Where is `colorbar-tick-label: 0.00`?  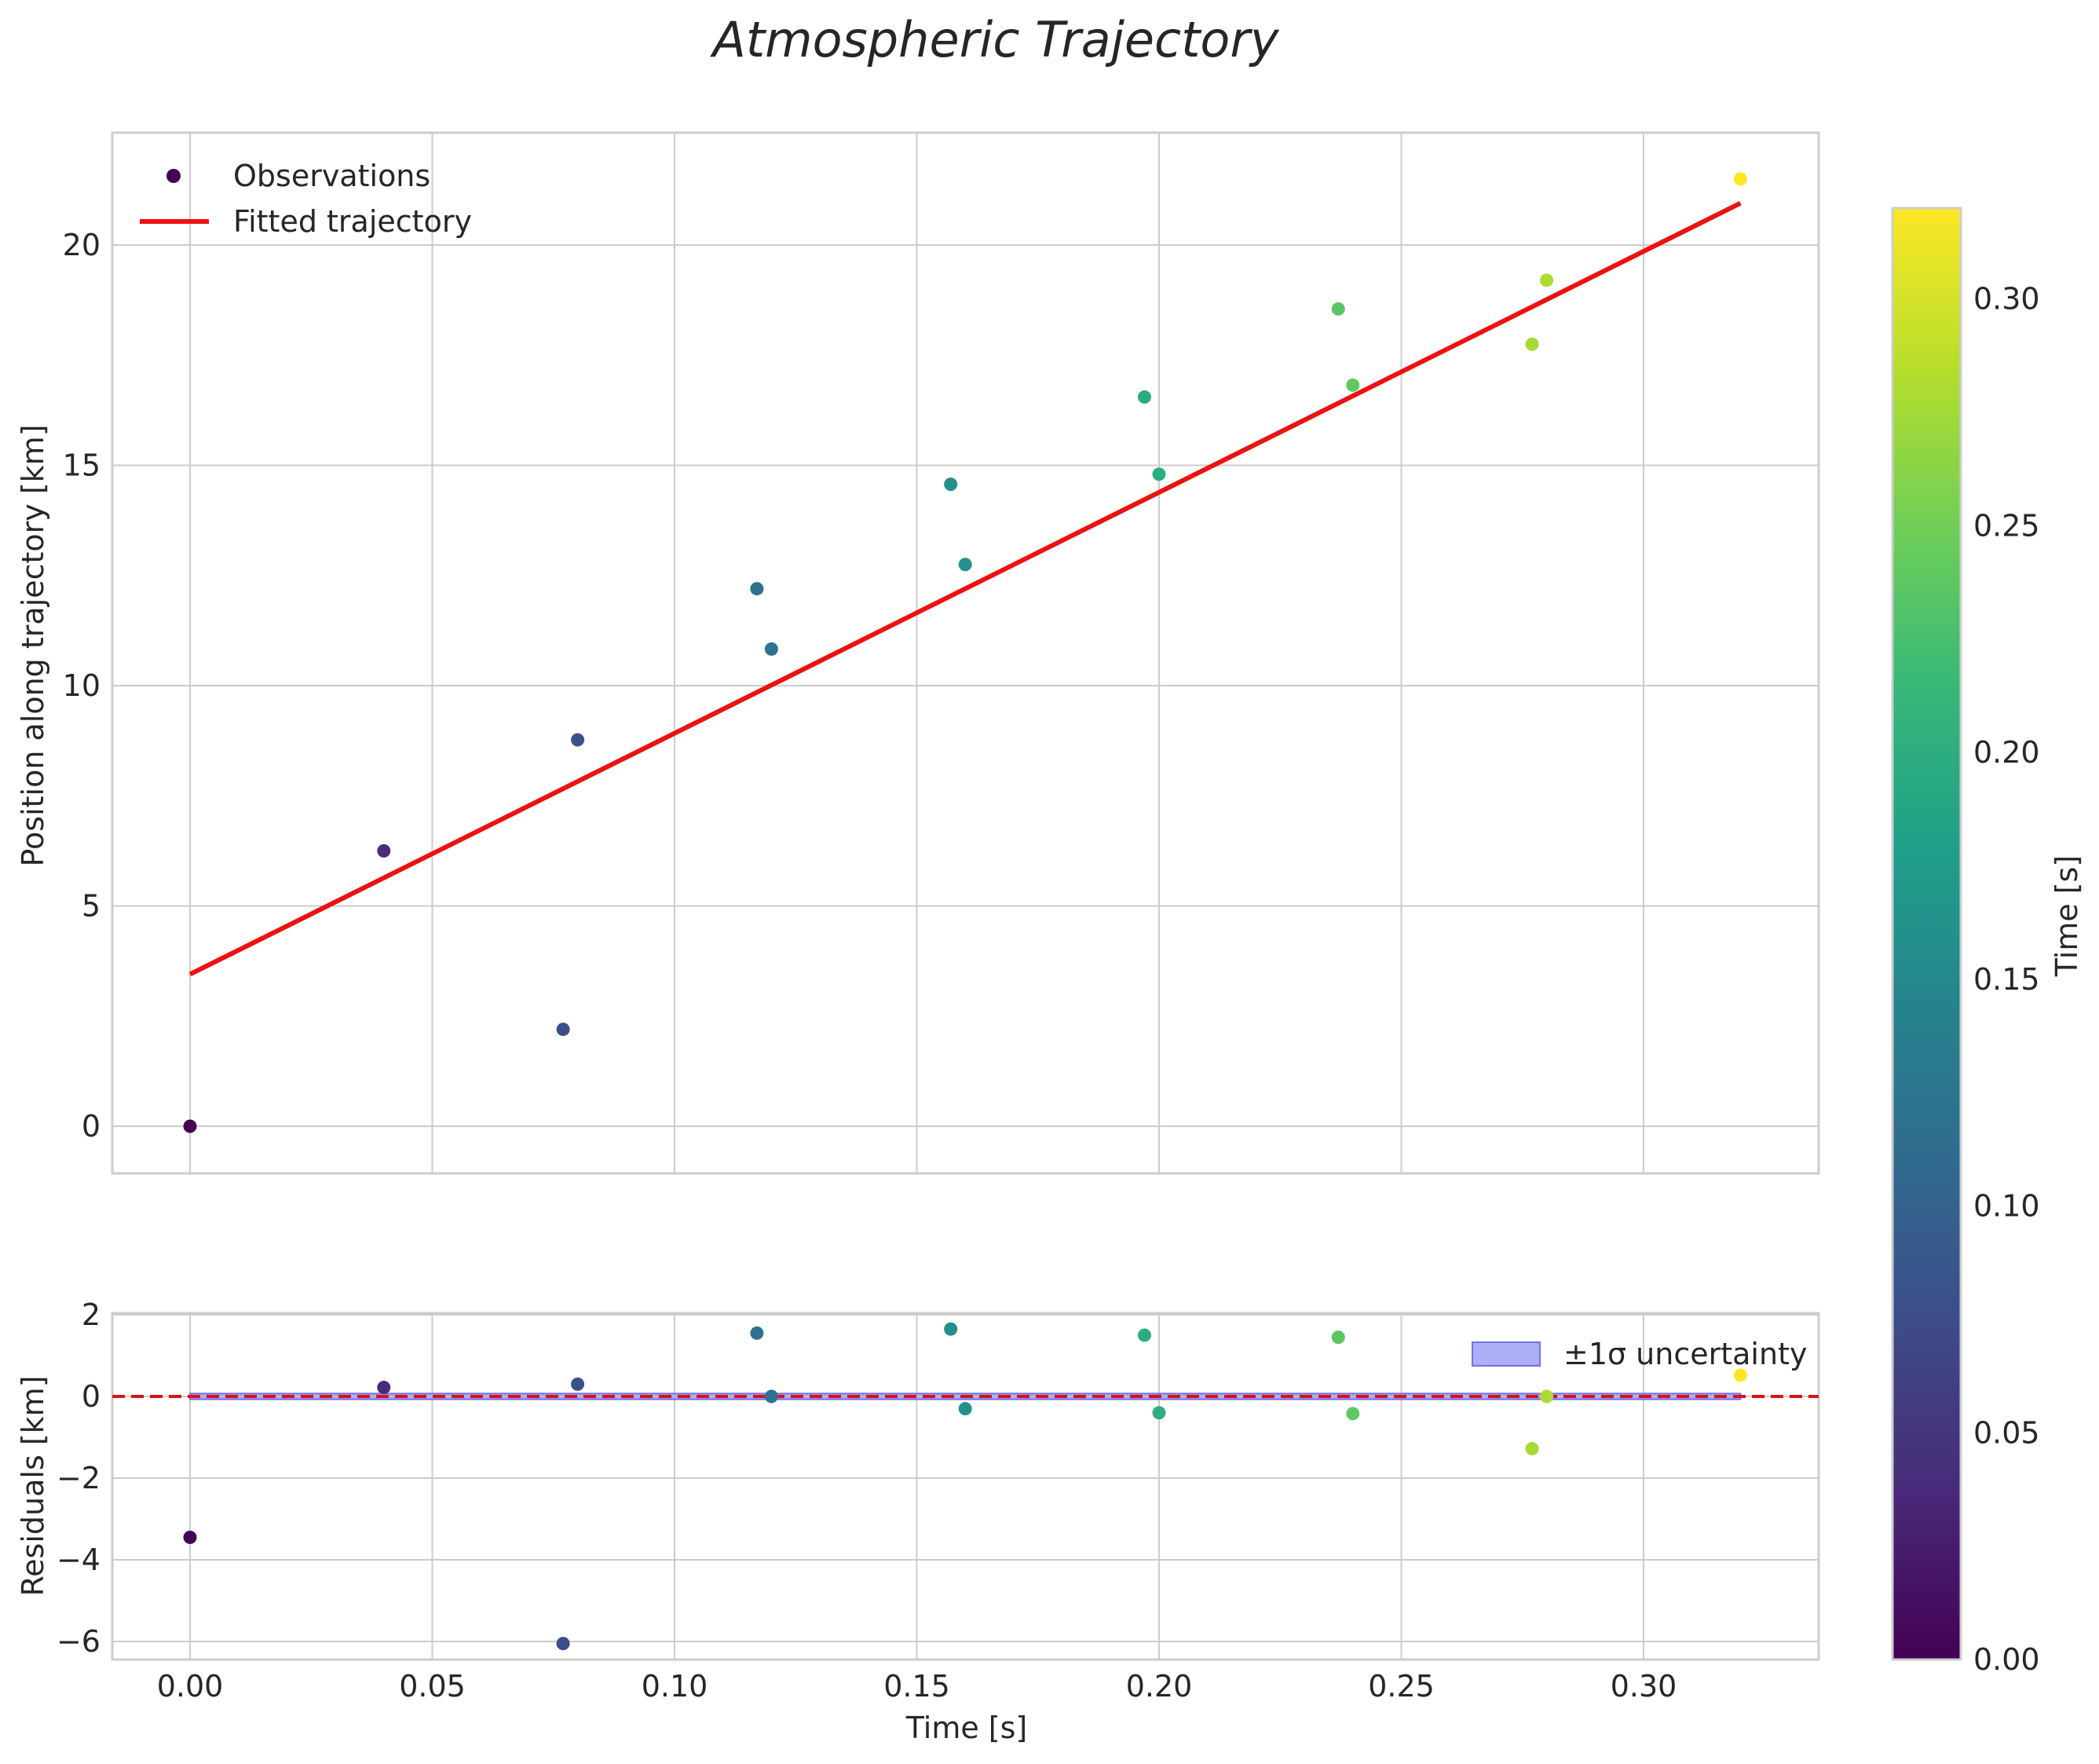
colorbar-tick-label: 0.00 is located at coordinates (2007, 1660).